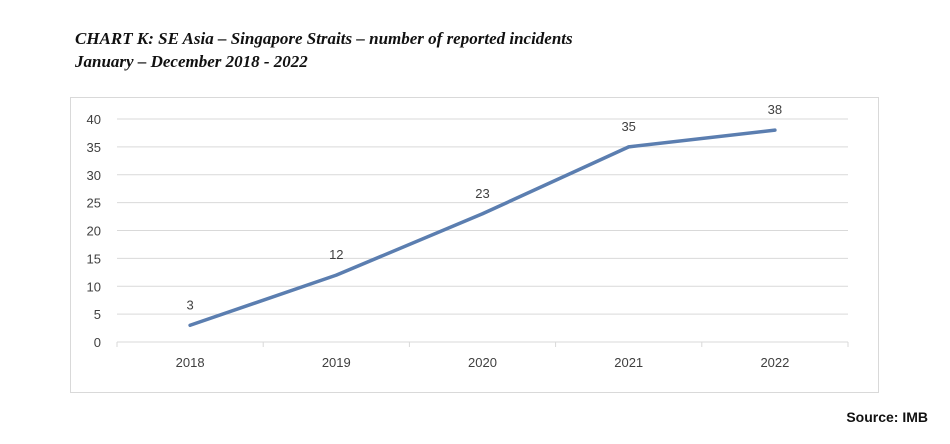 The height and width of the screenshot is (444, 950). What do you see at coordinates (482, 193) in the screenshot?
I see `data-label: 23` at bounding box center [482, 193].